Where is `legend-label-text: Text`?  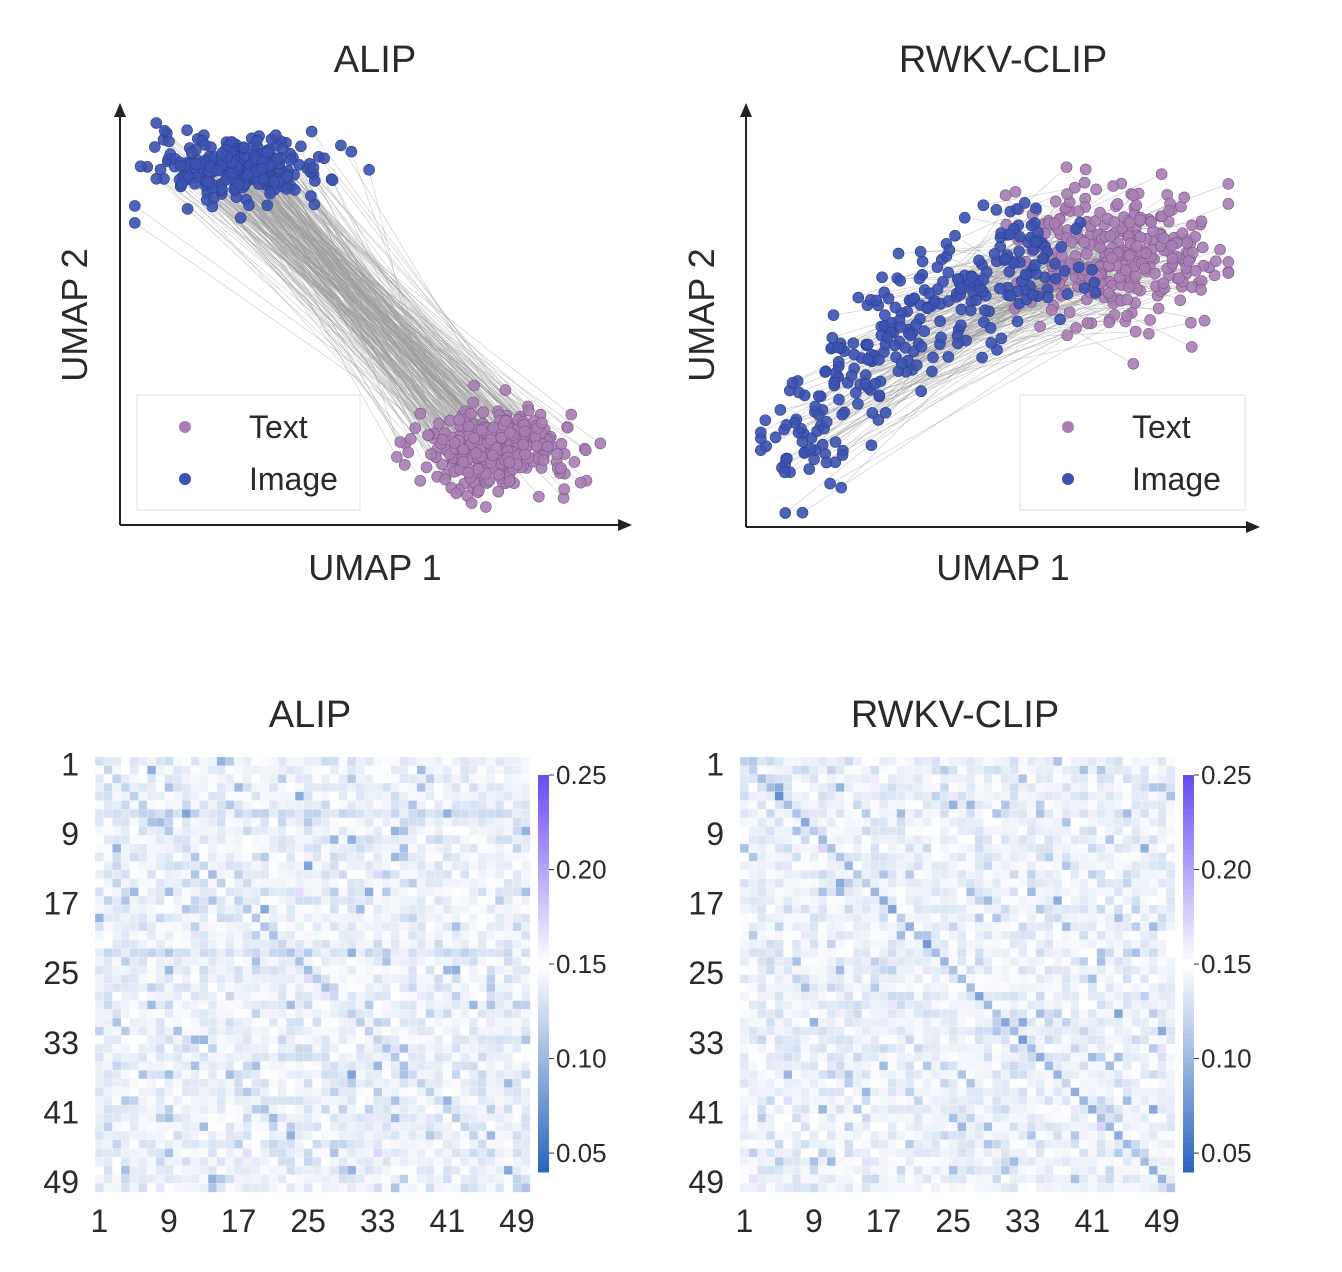 legend-label-text: Text is located at coordinates (1161, 427).